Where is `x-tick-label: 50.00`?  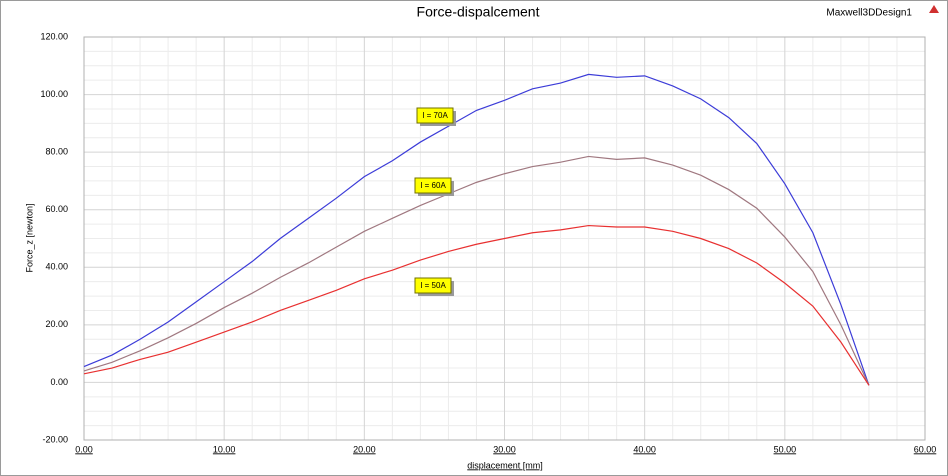 x-tick-label: 50.00 is located at coordinates (785, 449).